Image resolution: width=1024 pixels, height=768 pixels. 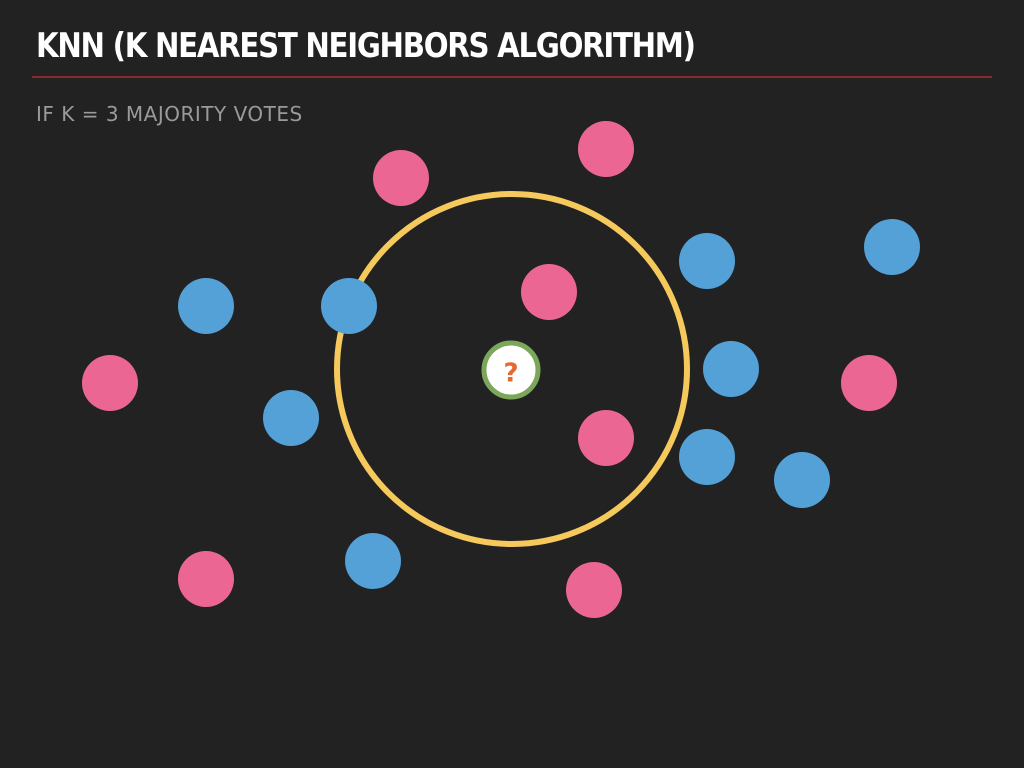 What do you see at coordinates (169, 114) in the screenshot?
I see `slide-subtitle: IF K = 3 MAJORITY VOTES` at bounding box center [169, 114].